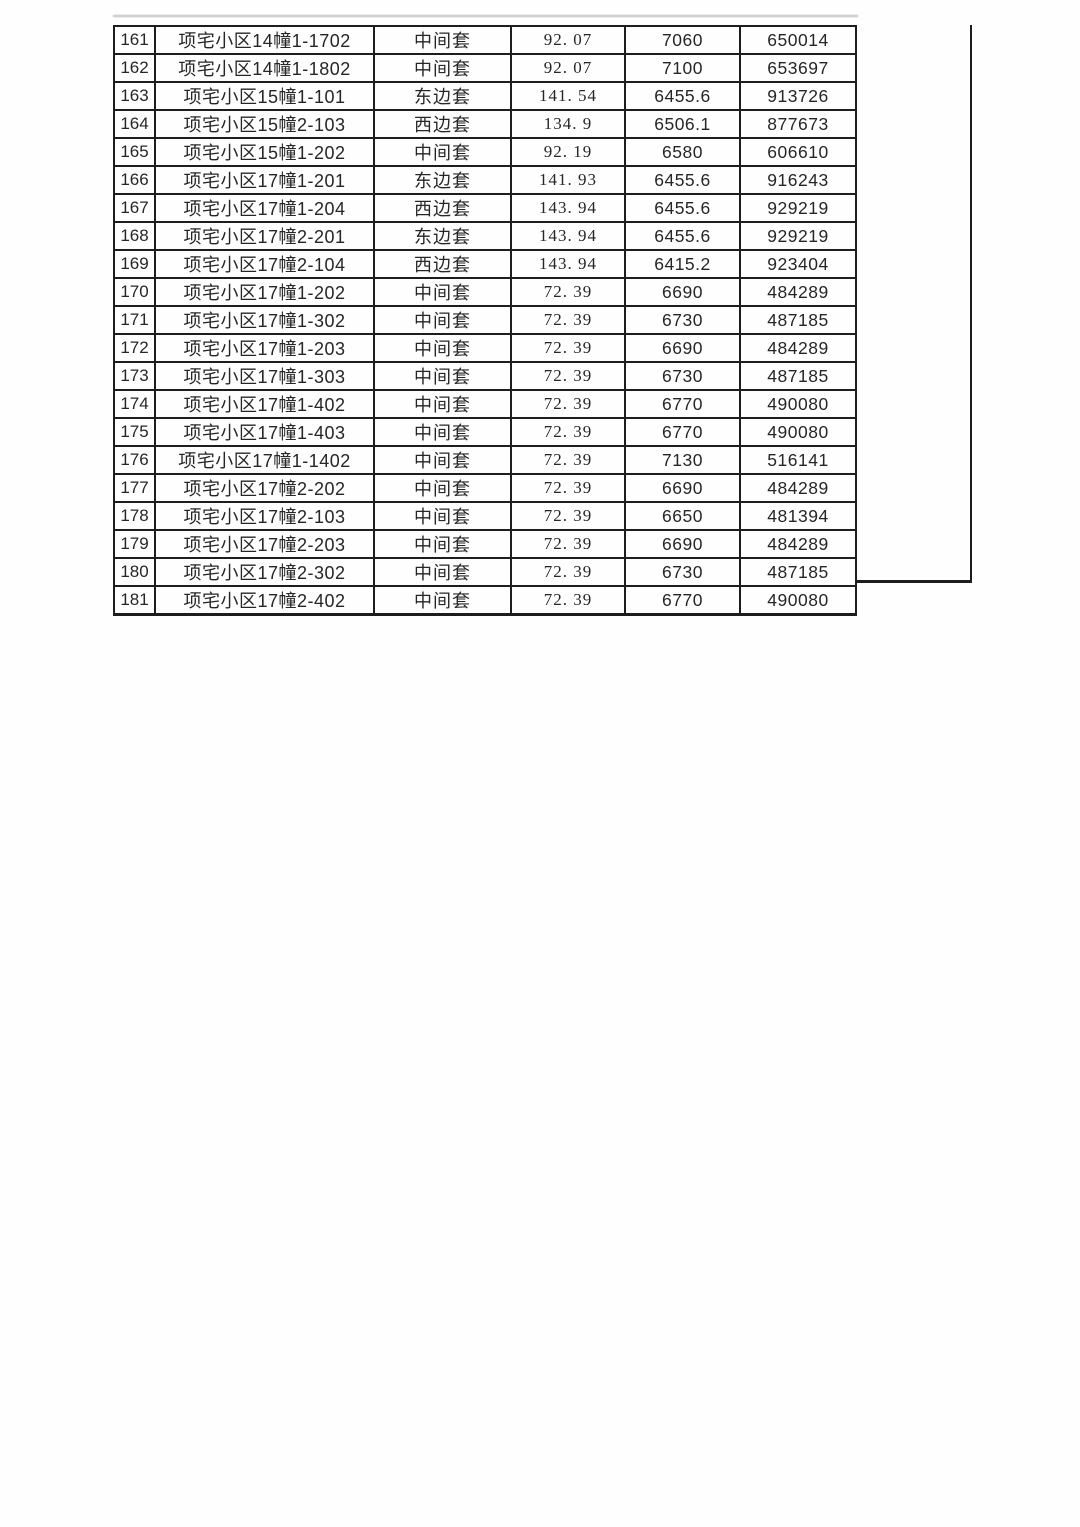  What do you see at coordinates (264, 236) in the screenshot?
I see `cell-unit-name: 项宅小区17幢2-201` at bounding box center [264, 236].